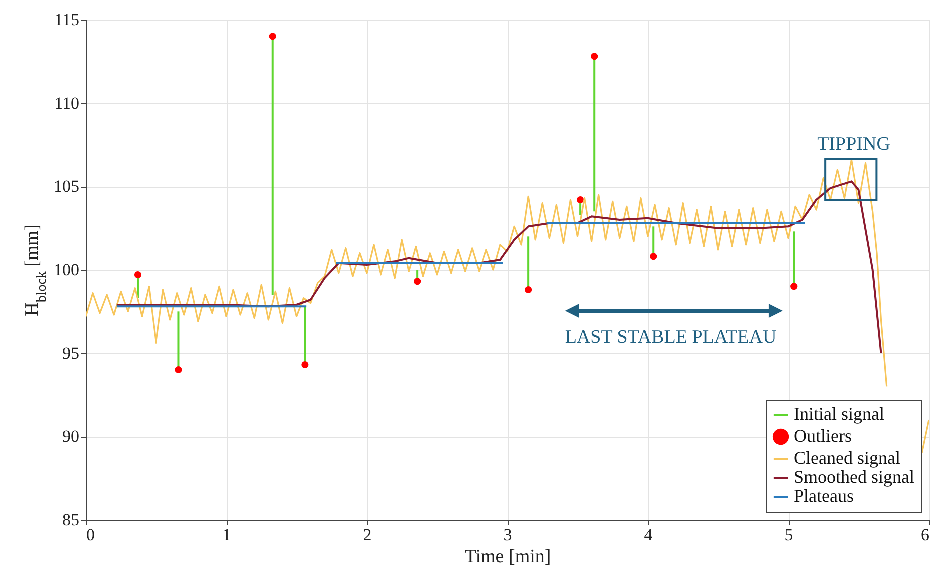 The height and width of the screenshot is (581, 932). What do you see at coordinates (71, 520) in the screenshot?
I see `y-tick-label: 85` at bounding box center [71, 520].